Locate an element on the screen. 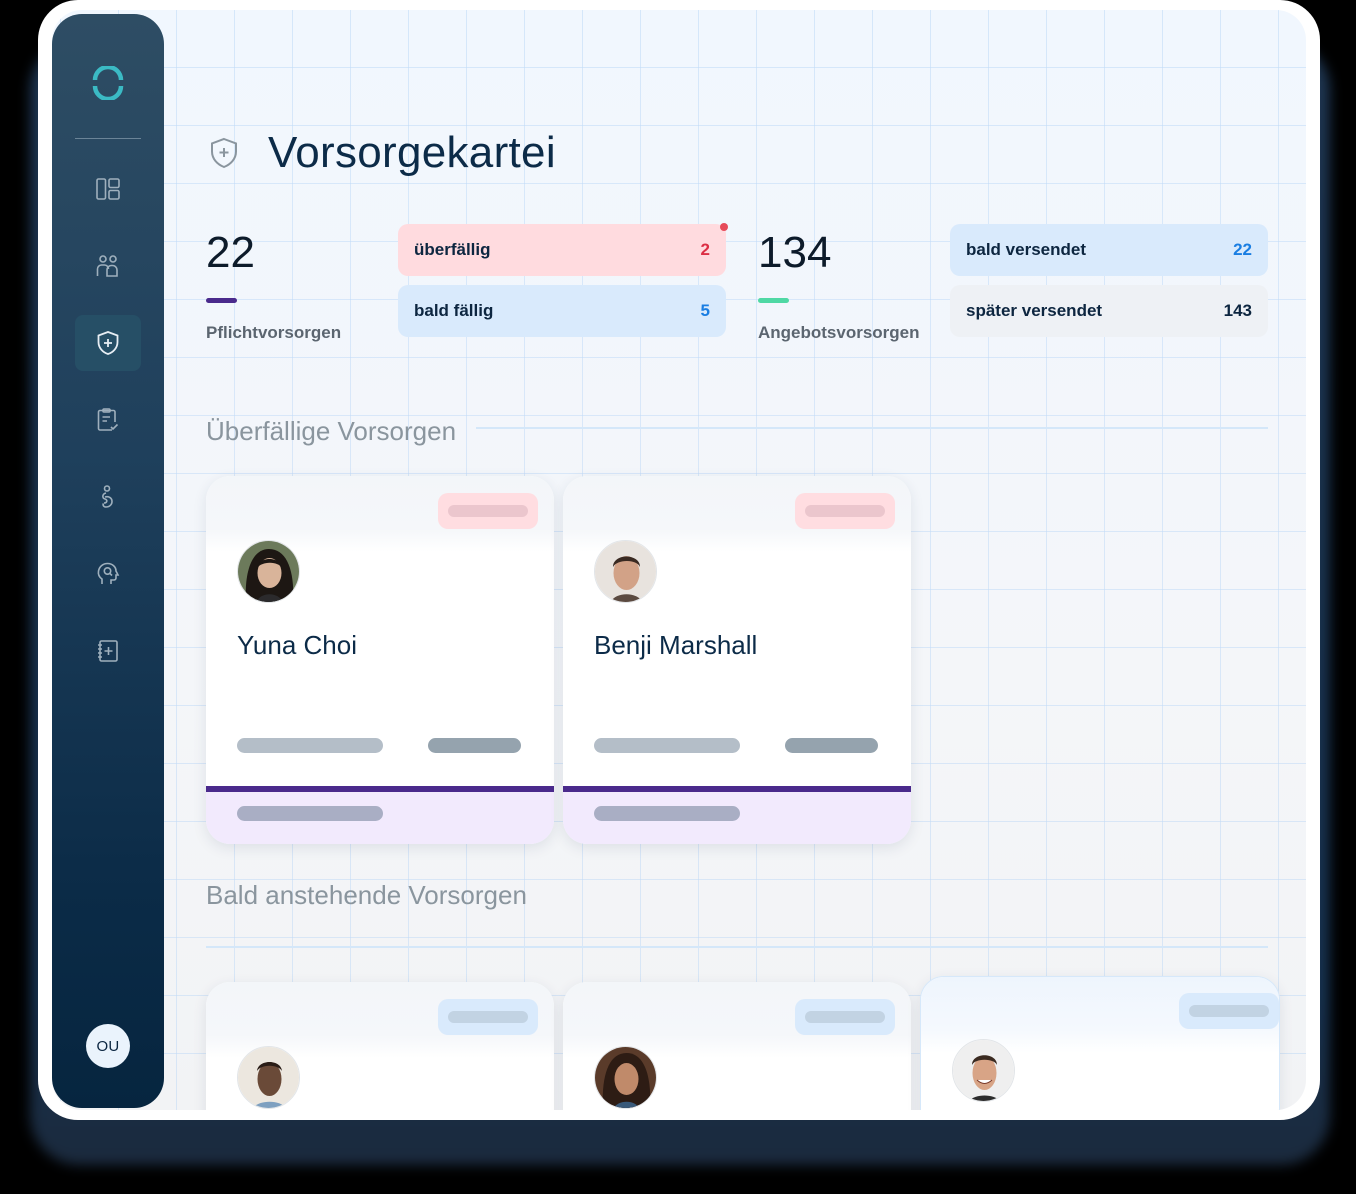  clipboard-check-icon is located at coordinates (108, 419).